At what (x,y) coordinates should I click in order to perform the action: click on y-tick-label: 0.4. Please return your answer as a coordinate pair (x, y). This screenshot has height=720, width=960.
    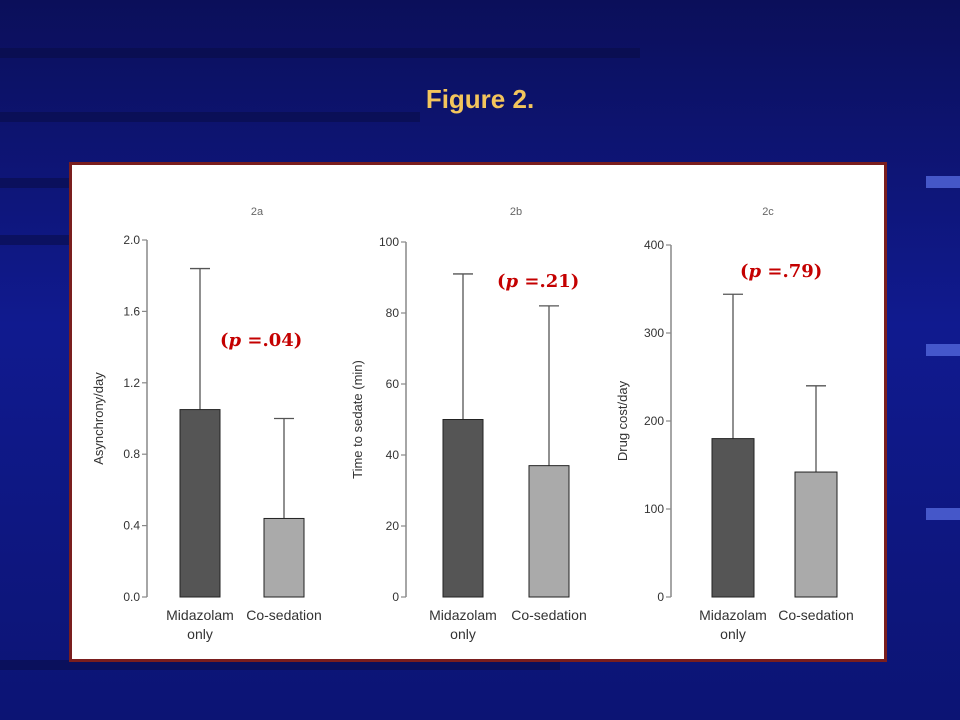
    Looking at the image, I should click on (131, 526).